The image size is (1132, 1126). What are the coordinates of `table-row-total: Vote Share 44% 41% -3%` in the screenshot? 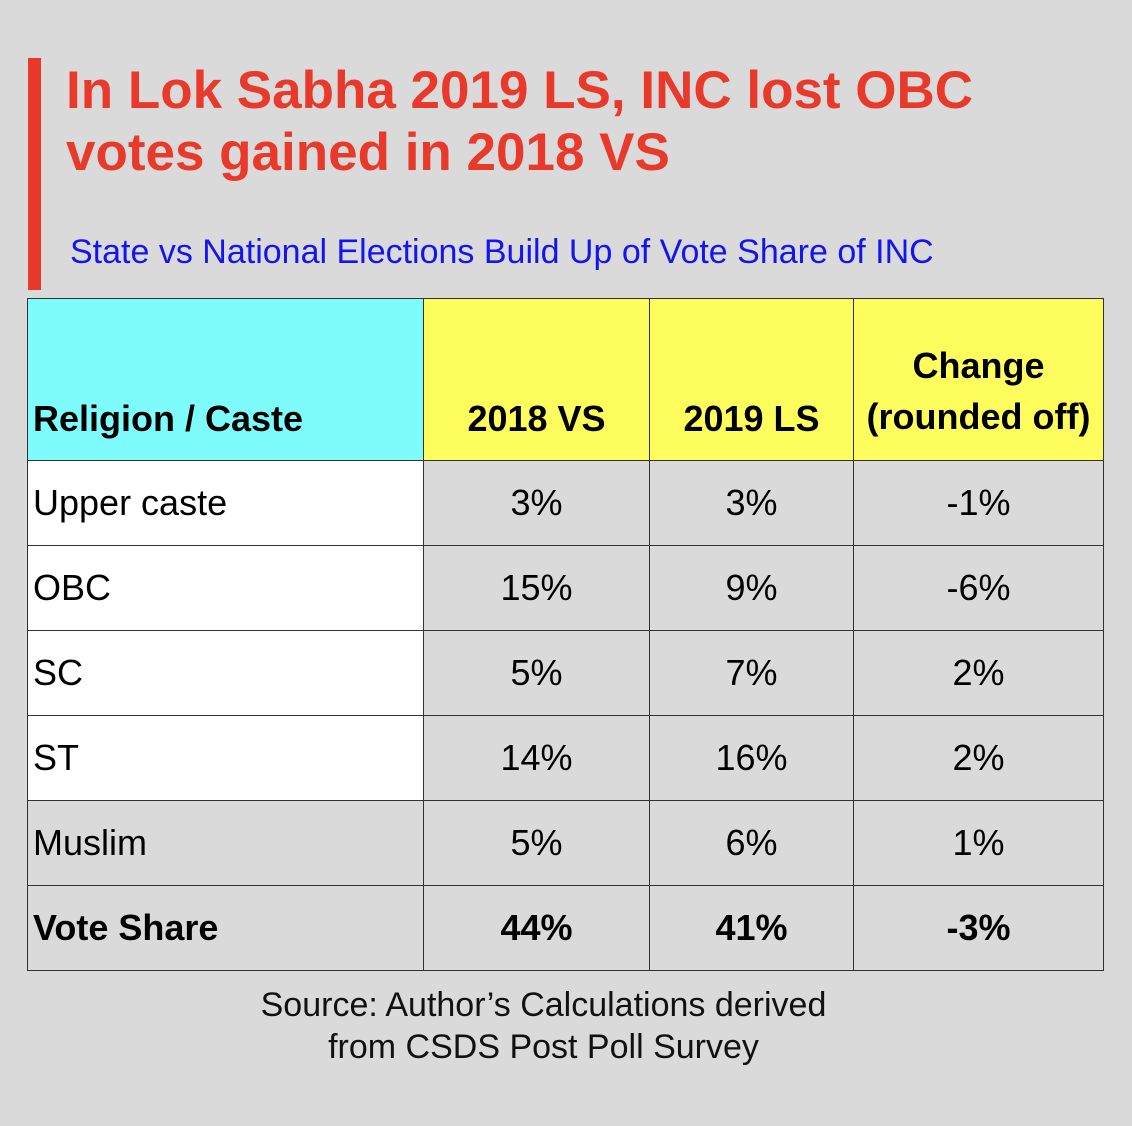 It's located at (565, 928).